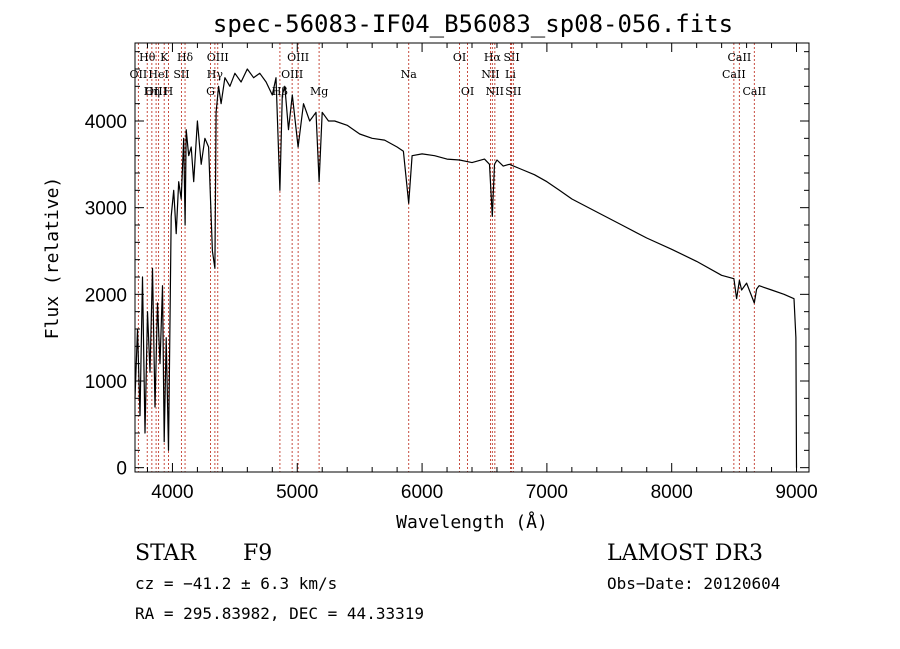 The image size is (900, 649). What do you see at coordinates (297, 492) in the screenshot?
I see `x-tick-label: 5000` at bounding box center [297, 492].